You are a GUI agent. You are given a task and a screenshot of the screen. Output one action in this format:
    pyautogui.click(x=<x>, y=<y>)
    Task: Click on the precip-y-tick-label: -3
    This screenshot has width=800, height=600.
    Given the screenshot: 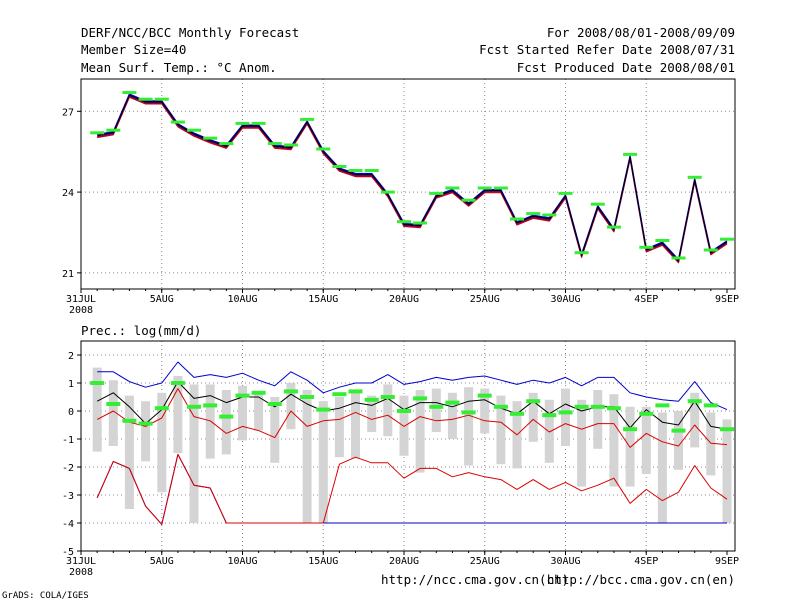 What is the action you would take?
    pyautogui.click(x=68, y=496)
    